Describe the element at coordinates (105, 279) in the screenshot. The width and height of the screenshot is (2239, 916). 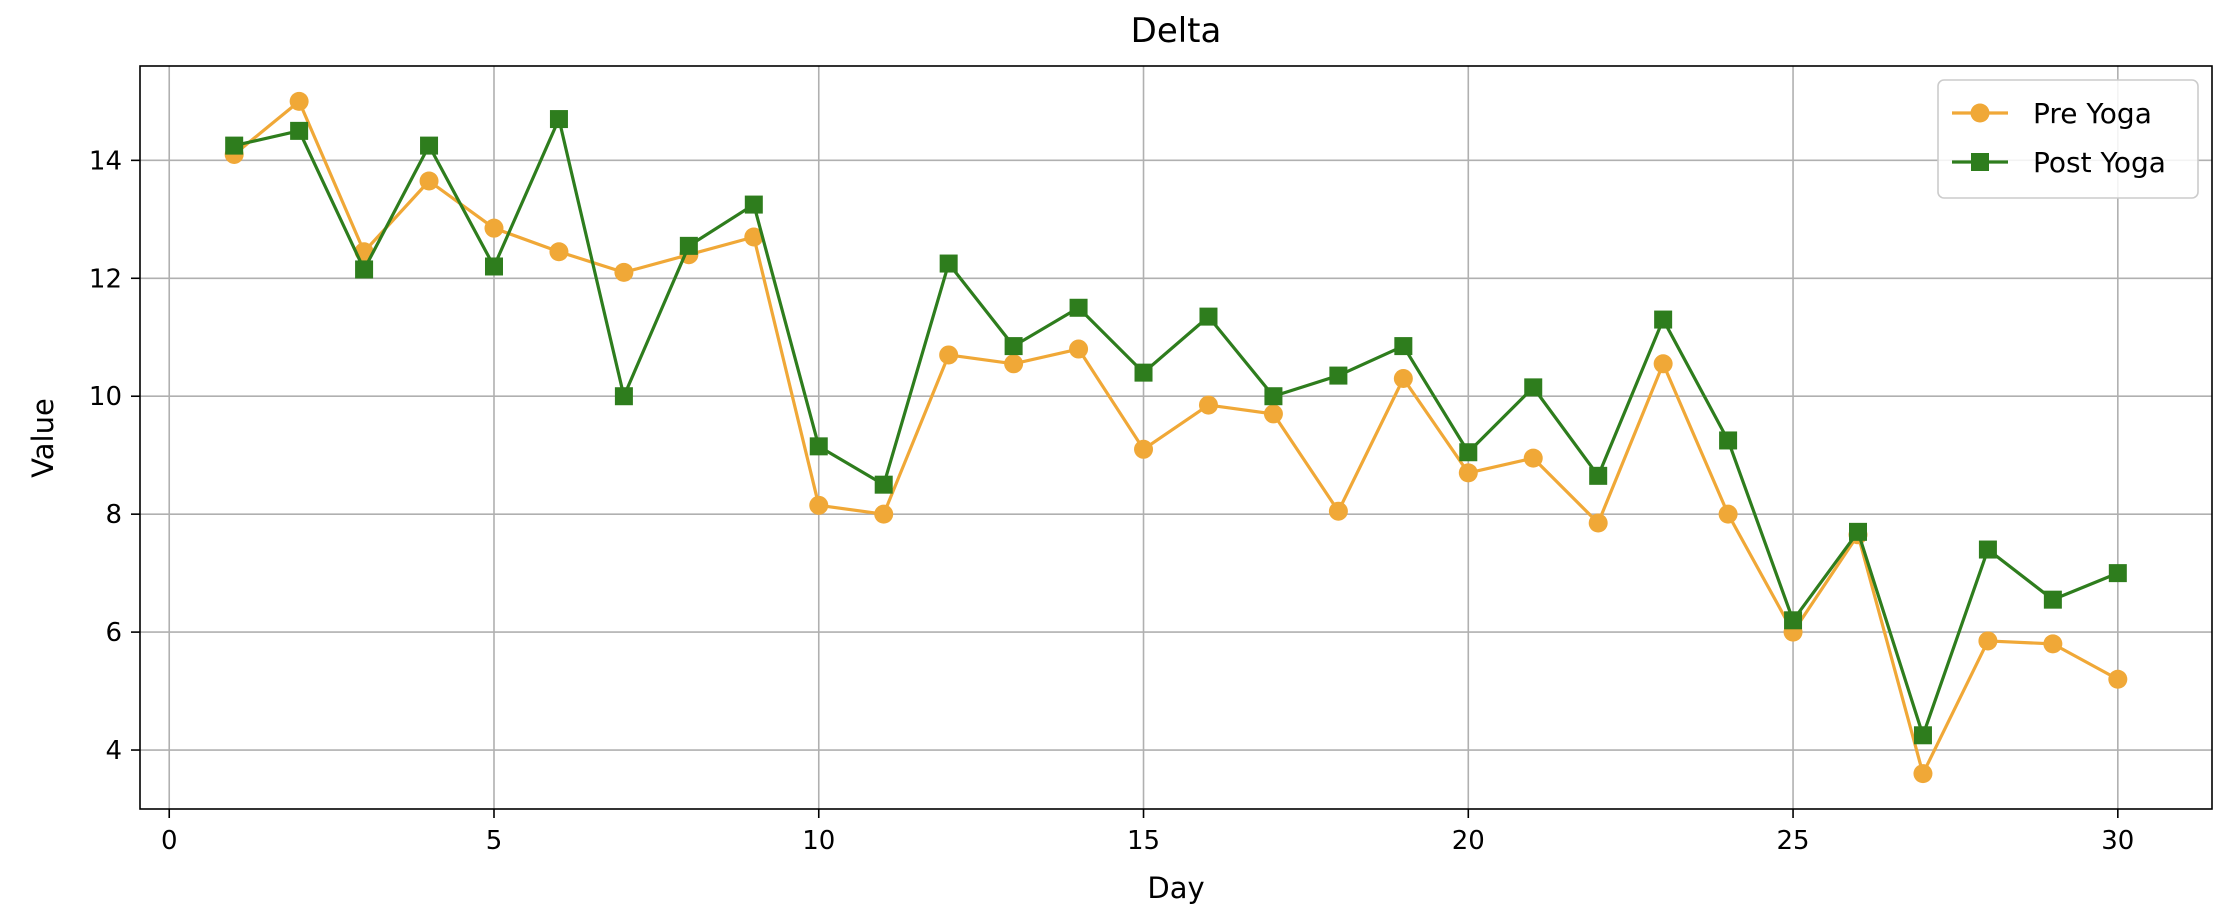
I see `y-tick-label: 12` at that location.